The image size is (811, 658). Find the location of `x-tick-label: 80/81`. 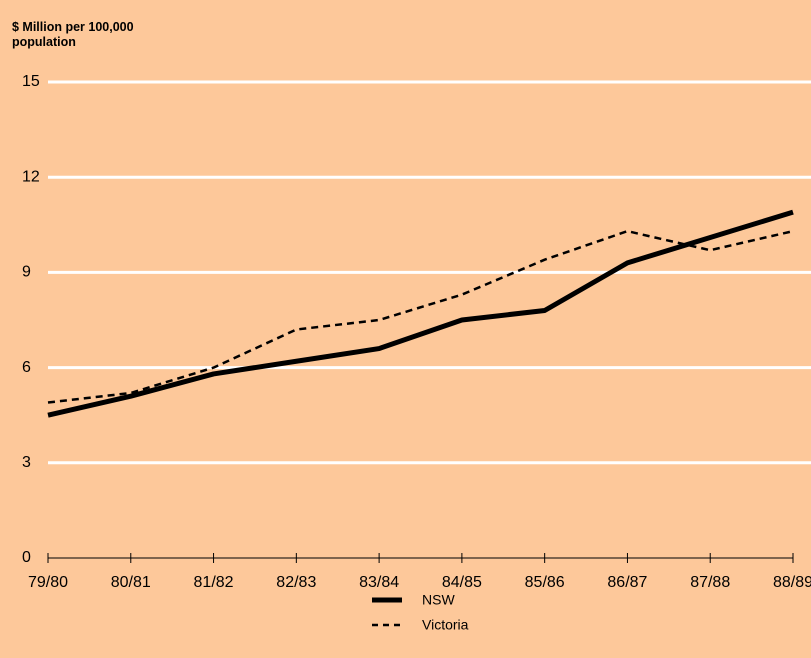

x-tick-label: 80/81 is located at coordinates (131, 582).